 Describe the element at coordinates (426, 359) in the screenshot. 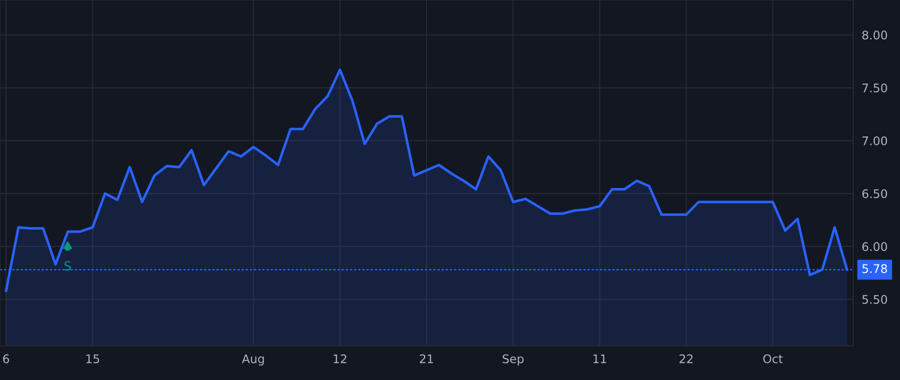

I see `x-tick-label: 21` at that location.